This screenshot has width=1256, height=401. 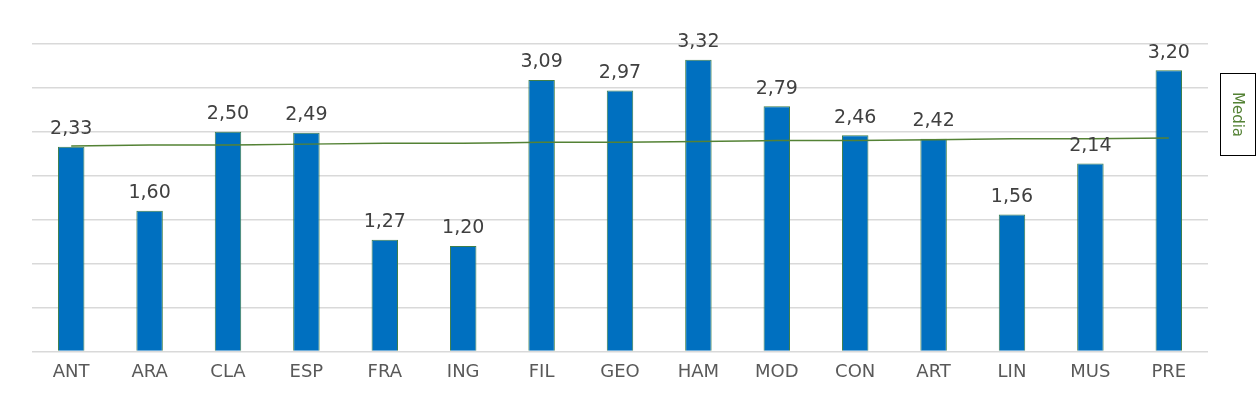 What do you see at coordinates (1090, 370) in the screenshot?
I see `x-tick-label: MUS` at bounding box center [1090, 370].